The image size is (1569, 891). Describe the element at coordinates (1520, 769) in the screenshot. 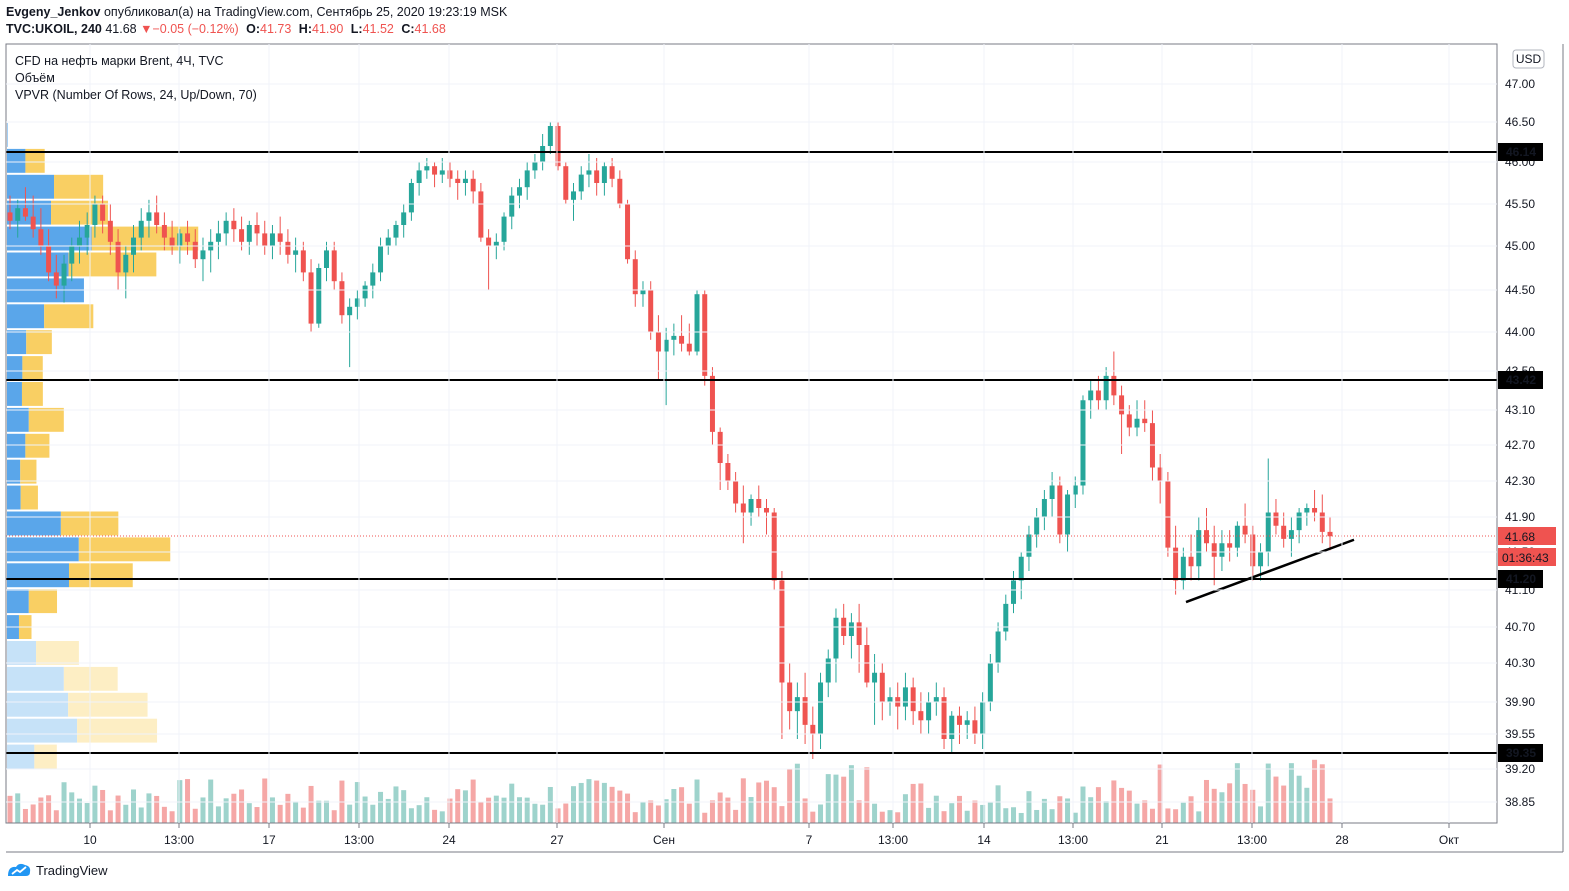

I see `price-tick-label: 39.20` at that location.